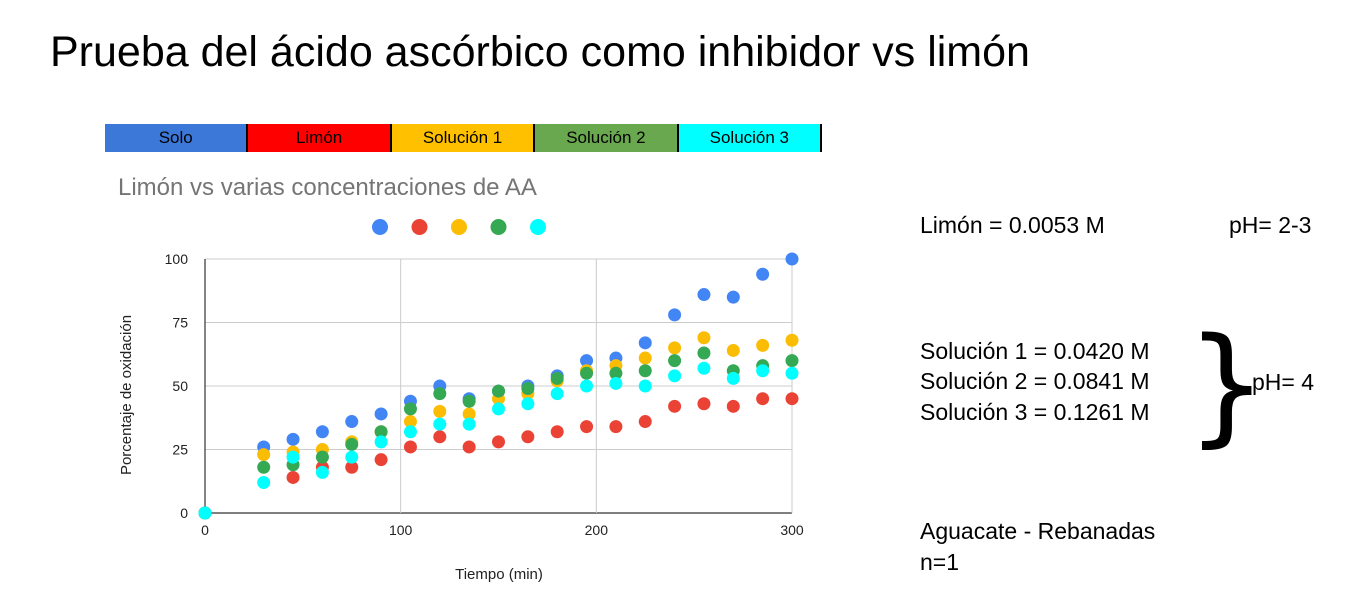 This screenshot has width=1367, height=599. I want to click on solucion-3-concentration: Solución 3 = 0.1261 M, so click(1035, 412).